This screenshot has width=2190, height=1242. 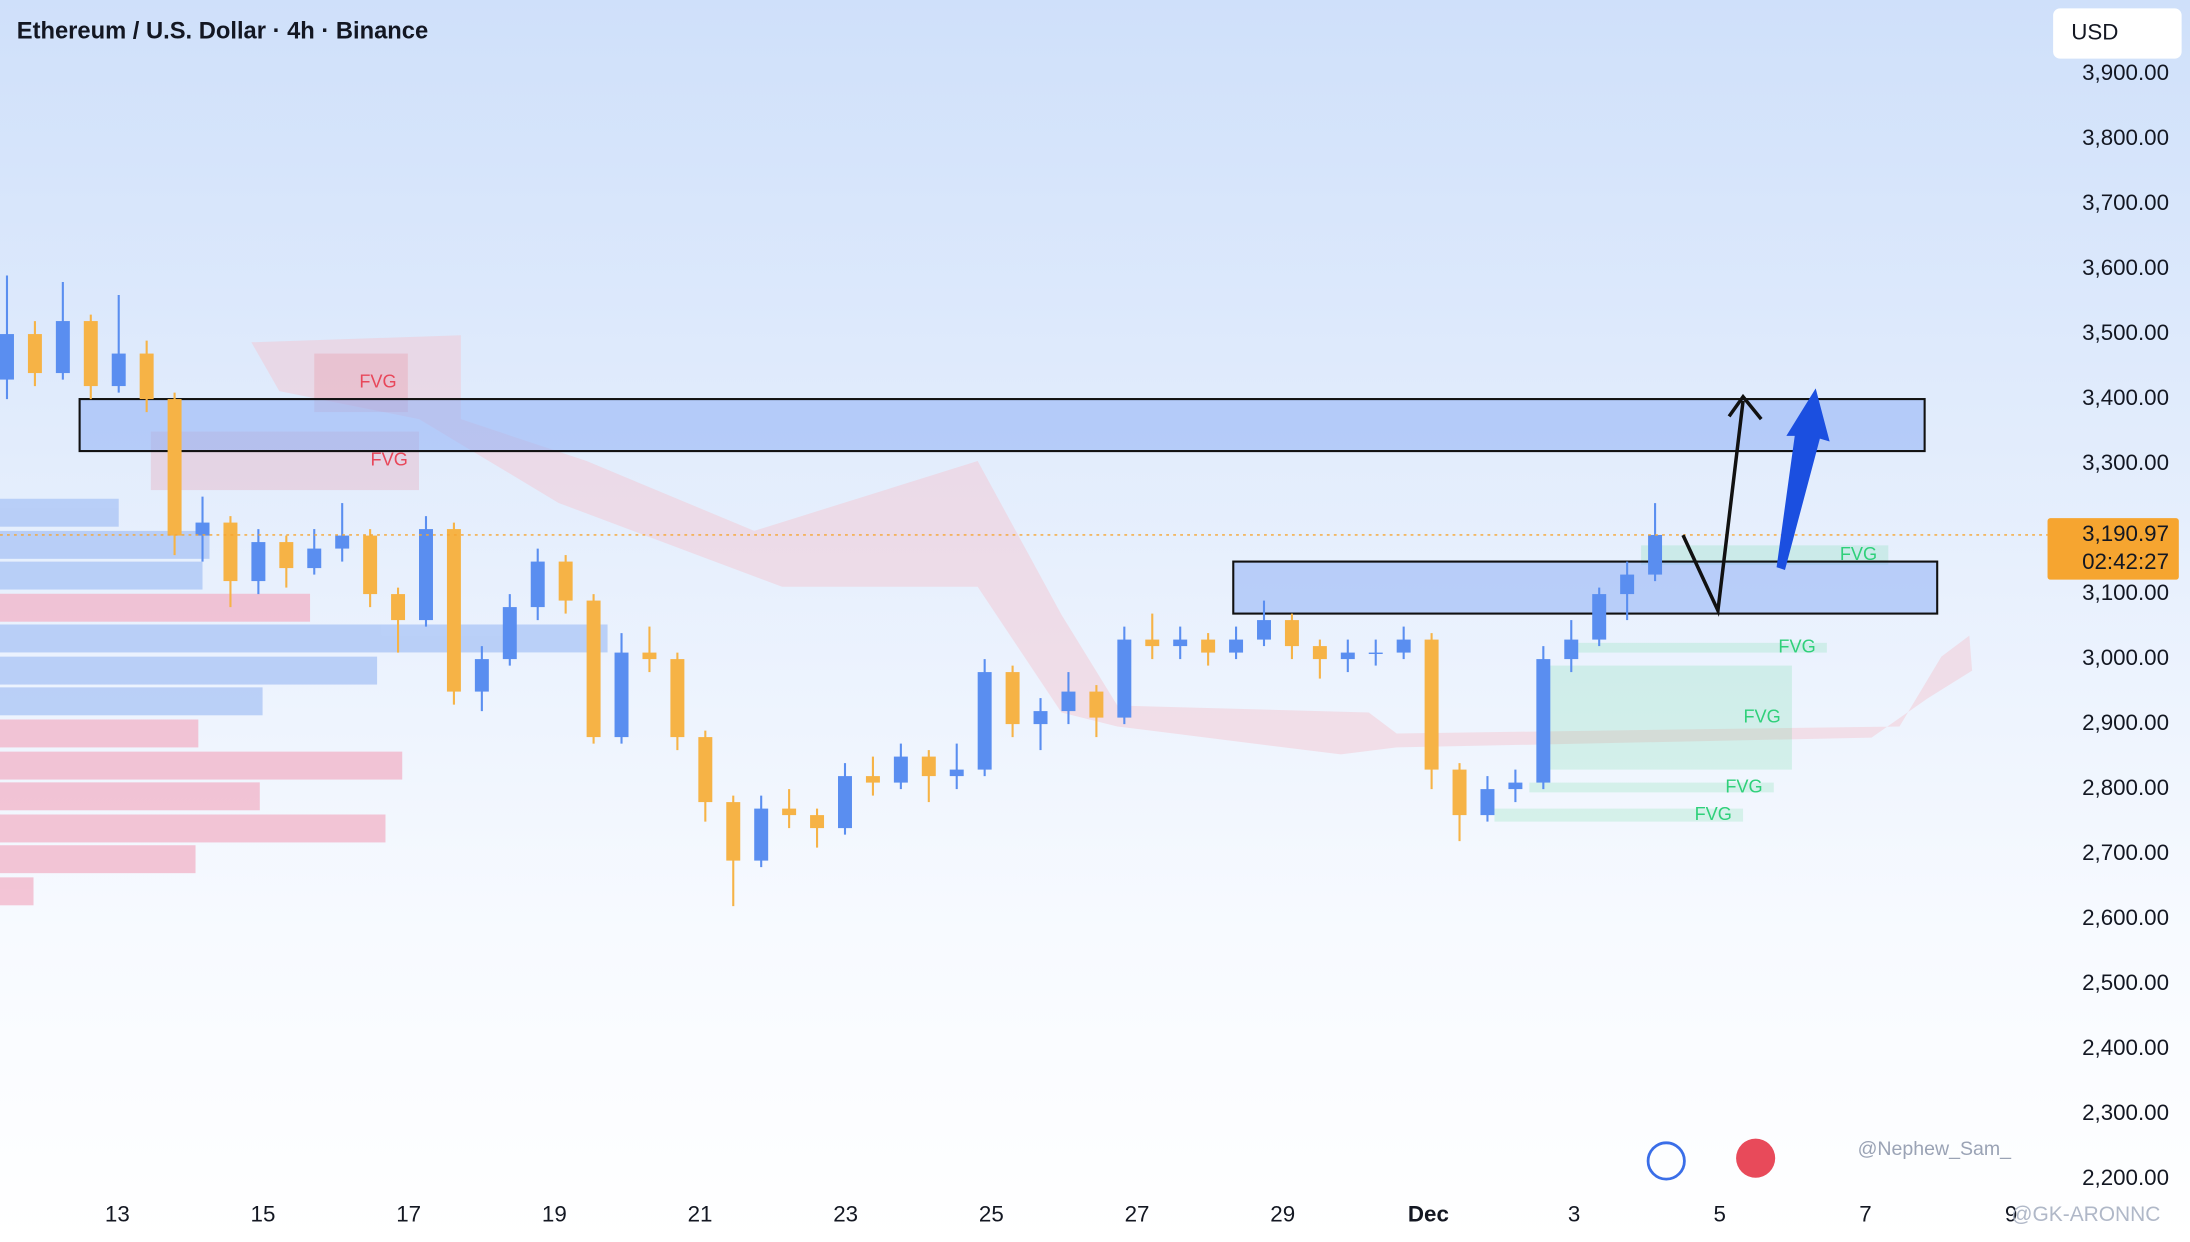 What do you see at coordinates (2125, 1112) in the screenshot?
I see `y-tick-label: 2,300.00` at bounding box center [2125, 1112].